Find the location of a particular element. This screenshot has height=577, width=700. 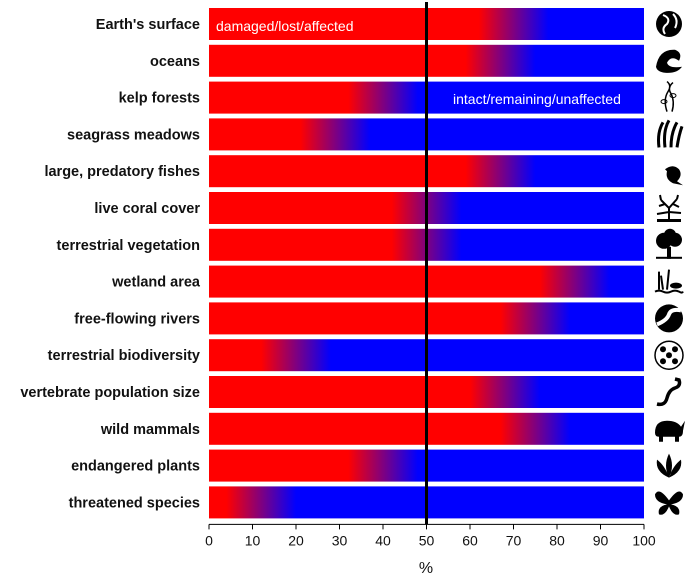

snake-icon is located at coordinates (669, 392).